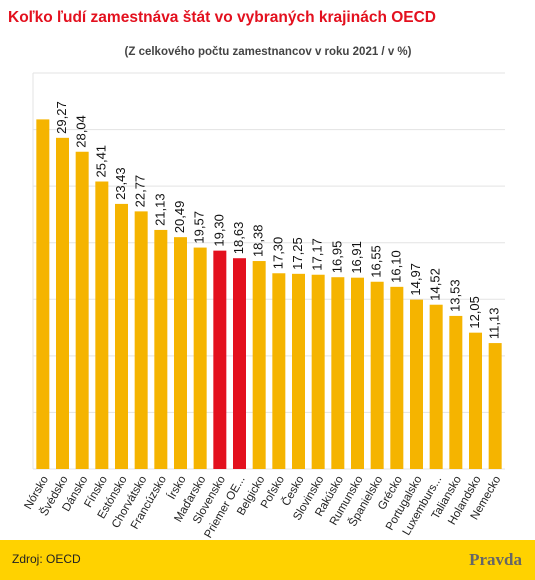 Image resolution: width=535 pixels, height=580 pixels. What do you see at coordinates (120, 183) in the screenshot?
I see `value-label: 23,43` at bounding box center [120, 183].